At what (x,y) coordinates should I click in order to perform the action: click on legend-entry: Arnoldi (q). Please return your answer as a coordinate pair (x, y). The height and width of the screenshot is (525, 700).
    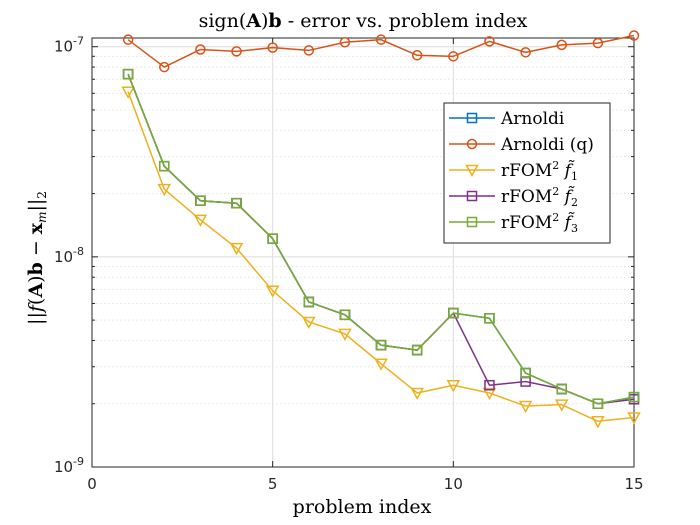
    Looking at the image, I should click on (521, 145).